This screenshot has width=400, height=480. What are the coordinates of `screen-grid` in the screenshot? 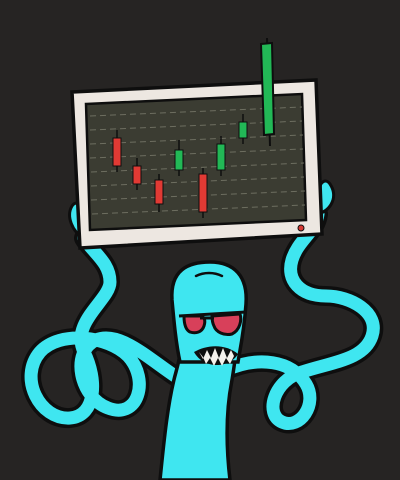 It's located at (197, 160).